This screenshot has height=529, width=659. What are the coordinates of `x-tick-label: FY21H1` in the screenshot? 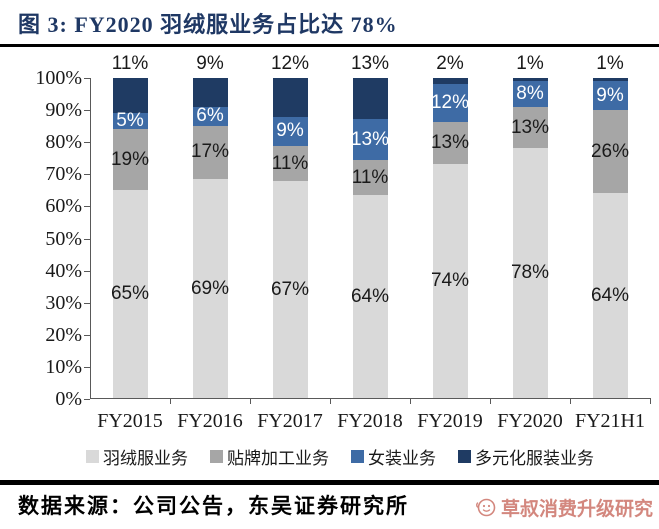 It's located at (610, 421).